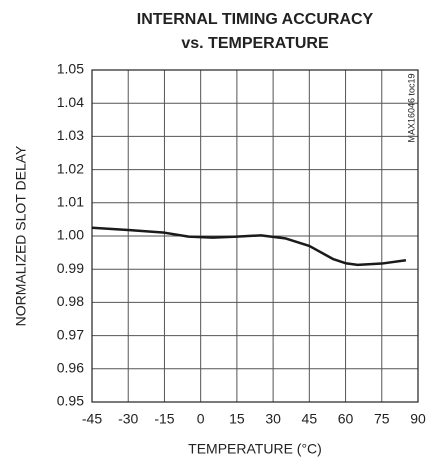 The height and width of the screenshot is (469, 438). Describe the element at coordinates (70, 301) in the screenshot. I see `y-tick-label: 0.98` at that location.